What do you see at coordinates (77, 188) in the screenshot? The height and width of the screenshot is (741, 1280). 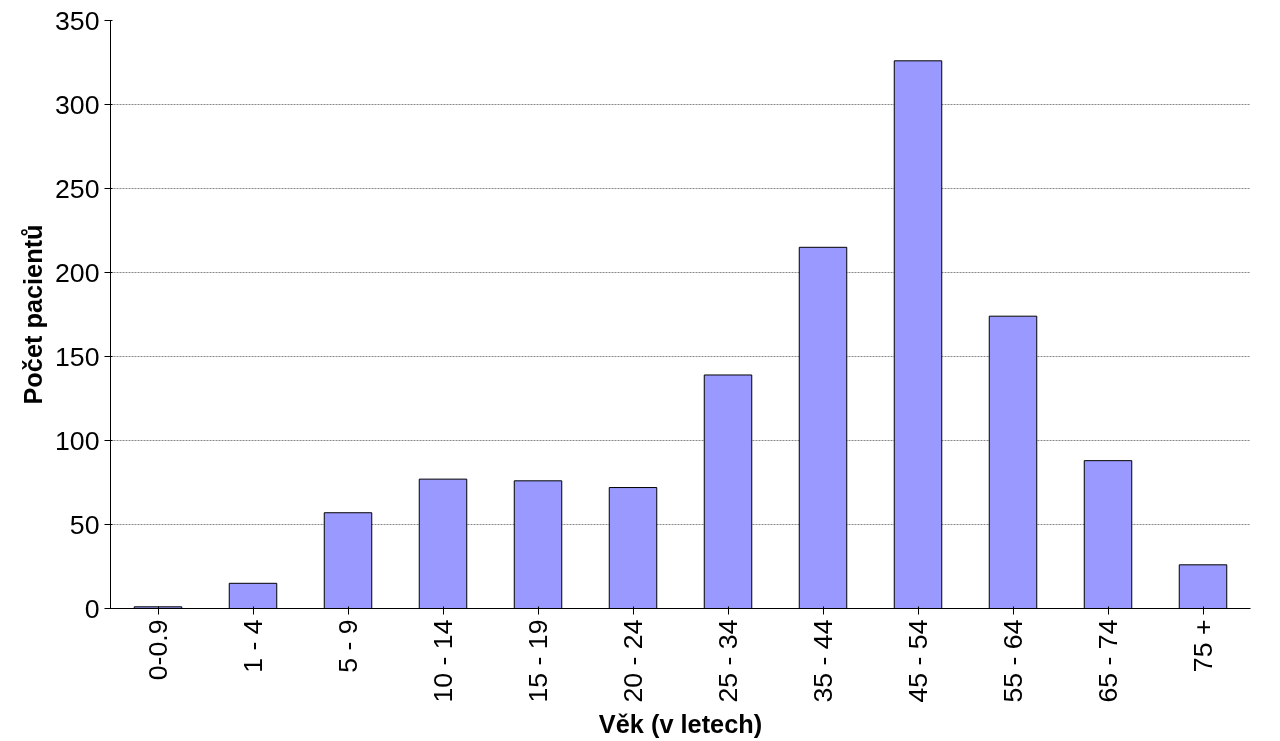 I see `y-tick-label: 250` at bounding box center [77, 188].